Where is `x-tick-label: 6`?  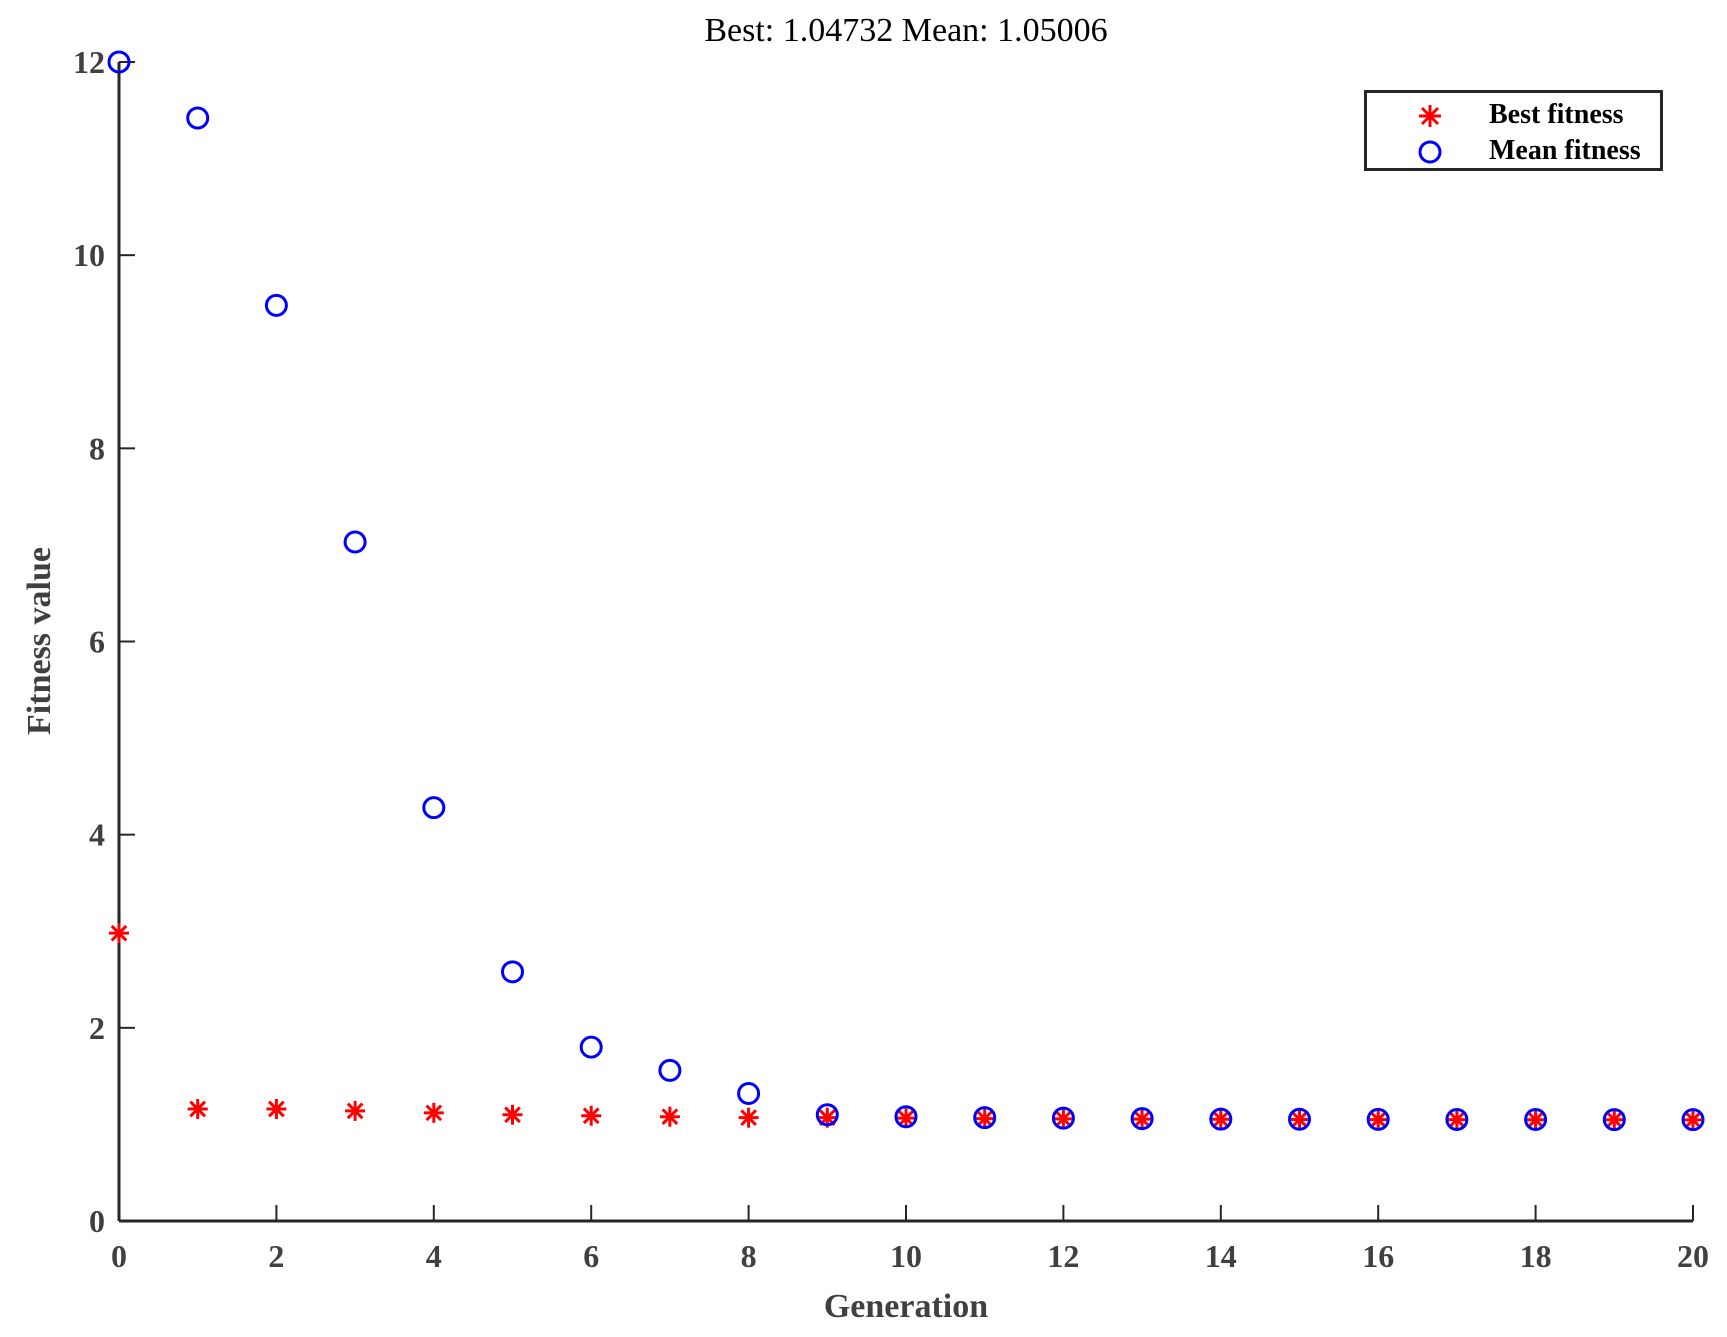
x-tick-label: 6 is located at coordinates (591, 1256).